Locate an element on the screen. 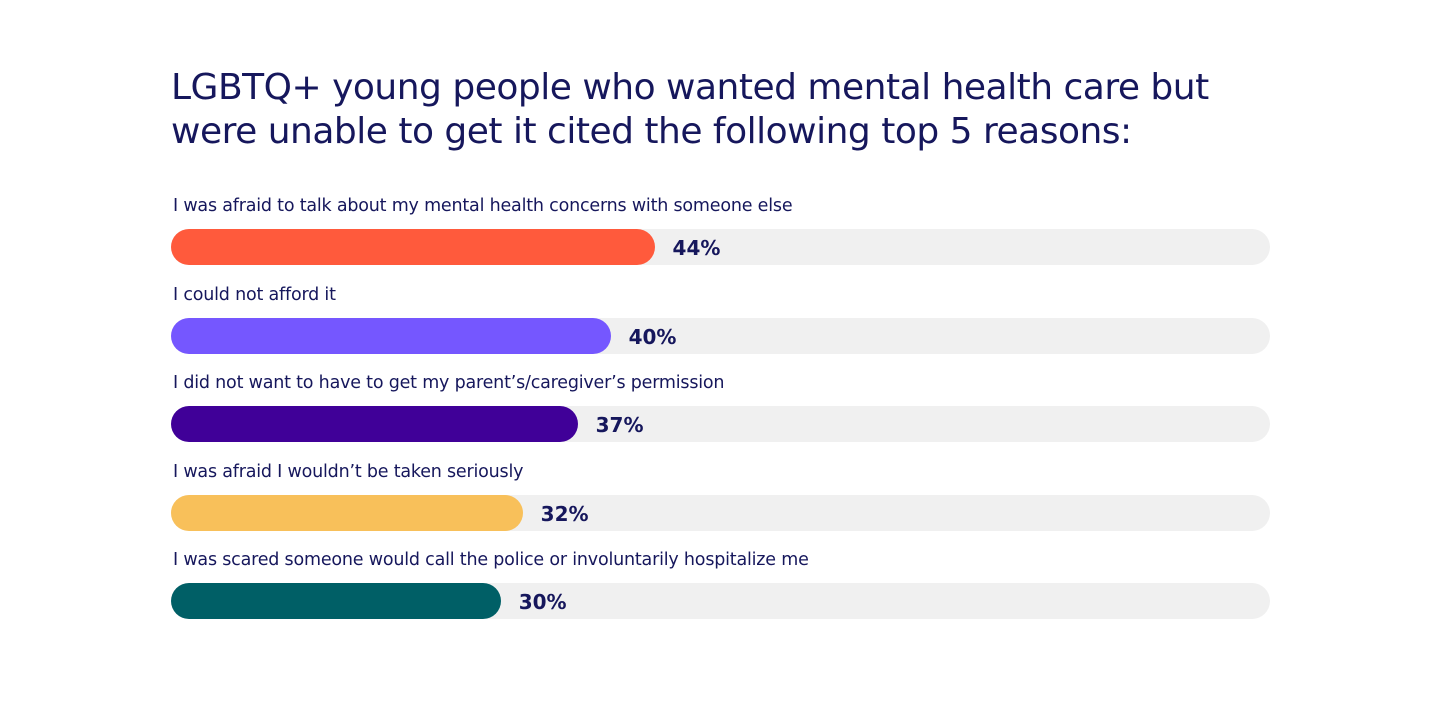  bar-track: 32% is located at coordinates (720, 512).